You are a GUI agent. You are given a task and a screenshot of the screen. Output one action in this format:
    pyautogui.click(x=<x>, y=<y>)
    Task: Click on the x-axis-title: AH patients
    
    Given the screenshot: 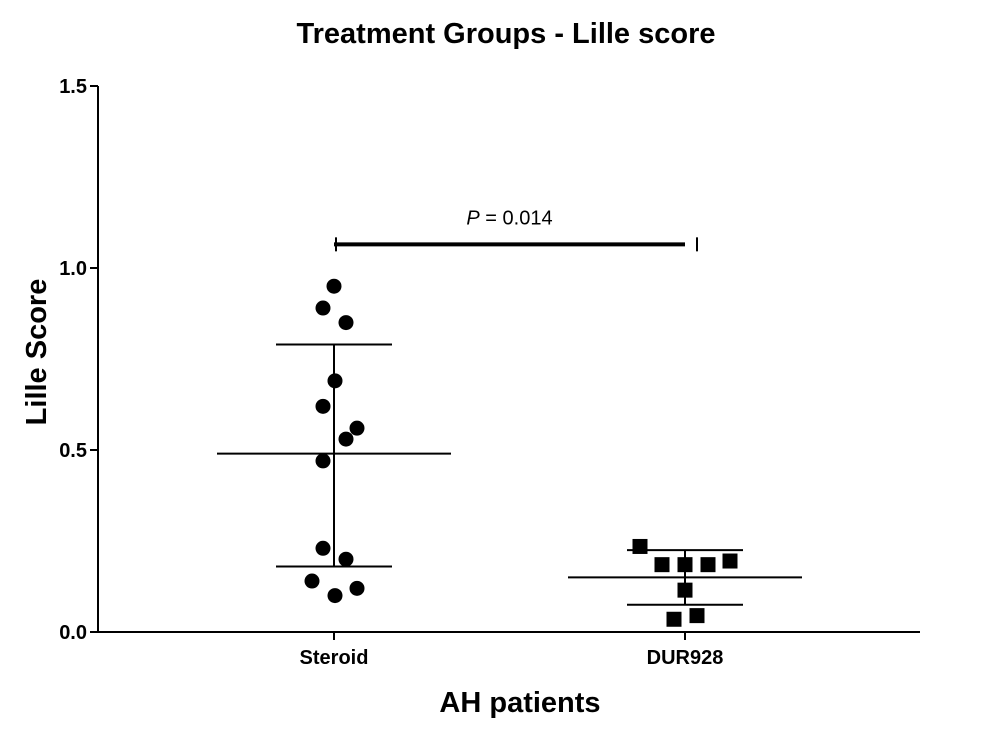 What is the action you would take?
    pyautogui.click(x=519, y=703)
    